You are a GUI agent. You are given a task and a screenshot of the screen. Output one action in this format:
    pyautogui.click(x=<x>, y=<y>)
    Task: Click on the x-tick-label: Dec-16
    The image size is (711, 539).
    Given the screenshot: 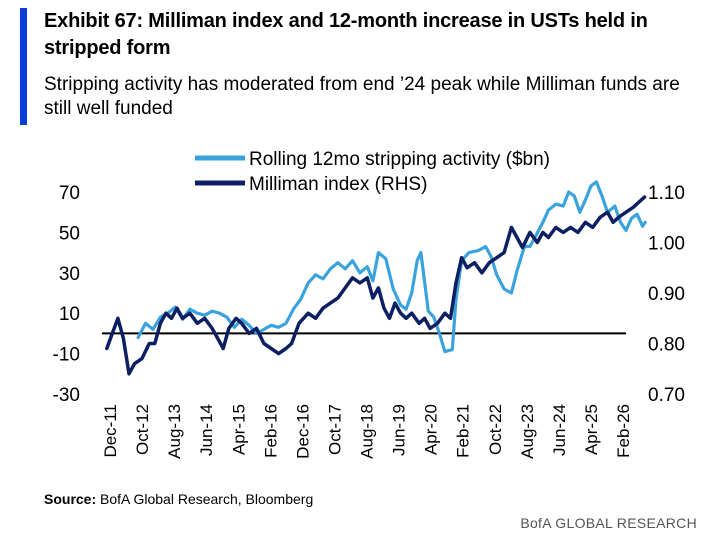 What is the action you would take?
    pyautogui.click(x=302, y=431)
    